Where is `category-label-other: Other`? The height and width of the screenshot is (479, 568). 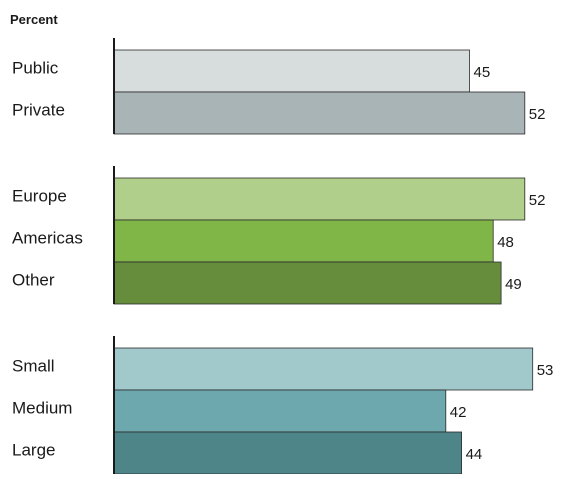
category-label-other: Other is located at coordinates (33, 279).